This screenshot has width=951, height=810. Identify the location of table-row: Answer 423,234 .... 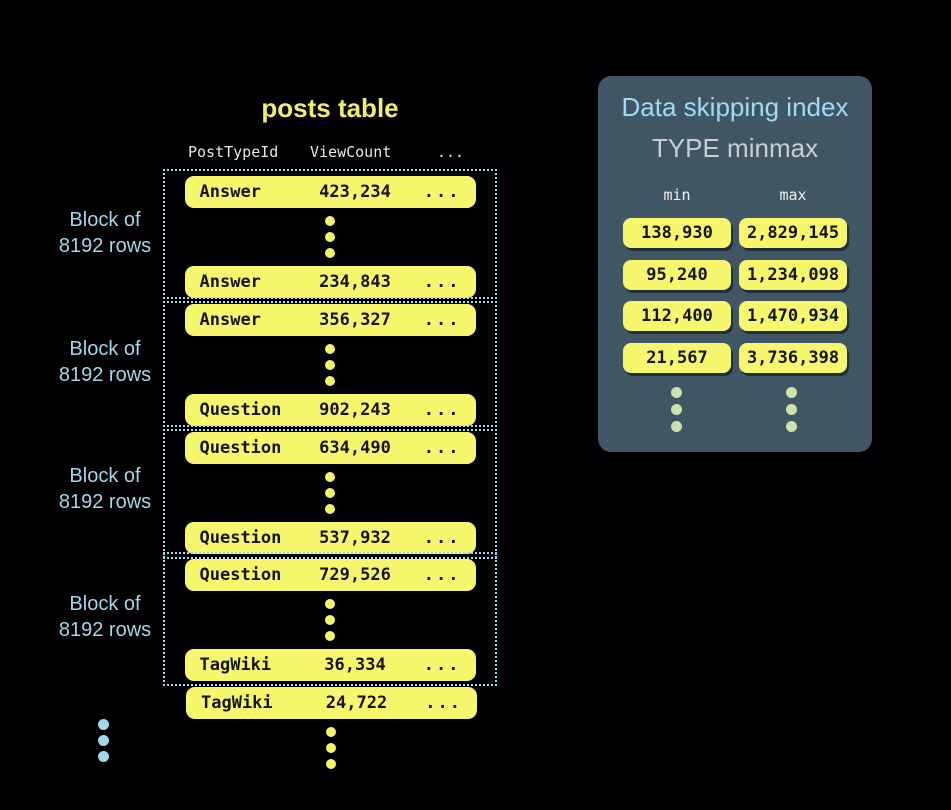
(330, 192).